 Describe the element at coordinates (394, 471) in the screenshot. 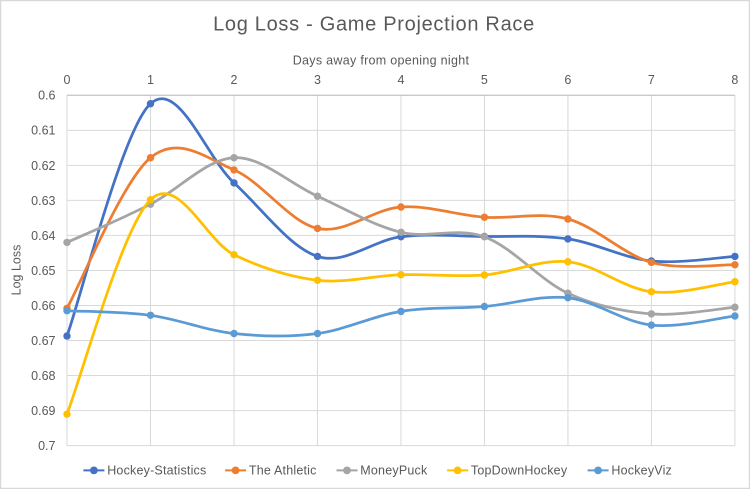

I see `svg-text: MoneyPuck` at that location.